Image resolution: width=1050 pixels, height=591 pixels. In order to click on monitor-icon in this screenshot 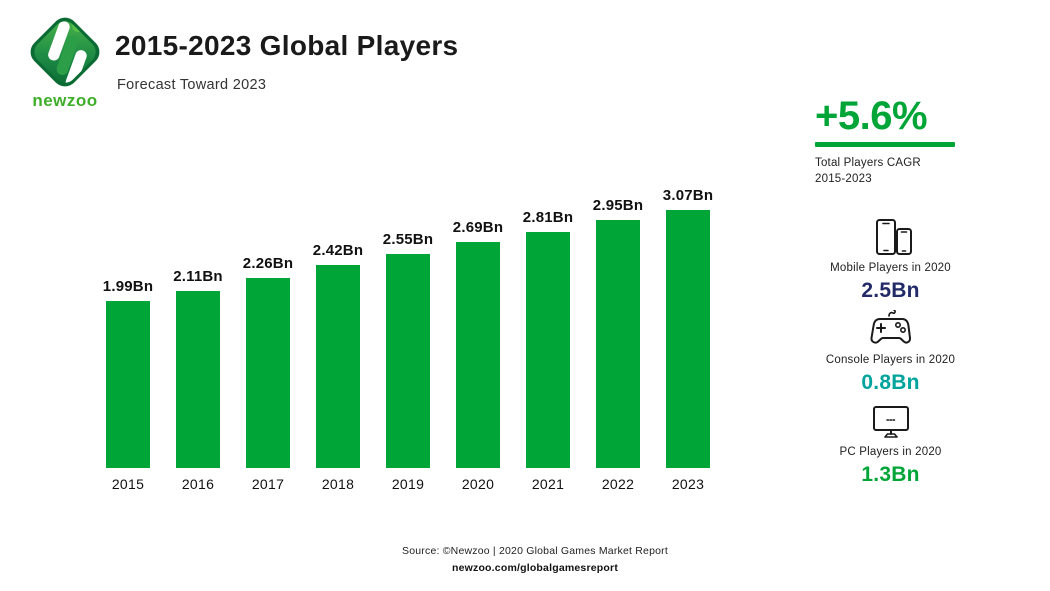, I will do `click(890, 421)`.